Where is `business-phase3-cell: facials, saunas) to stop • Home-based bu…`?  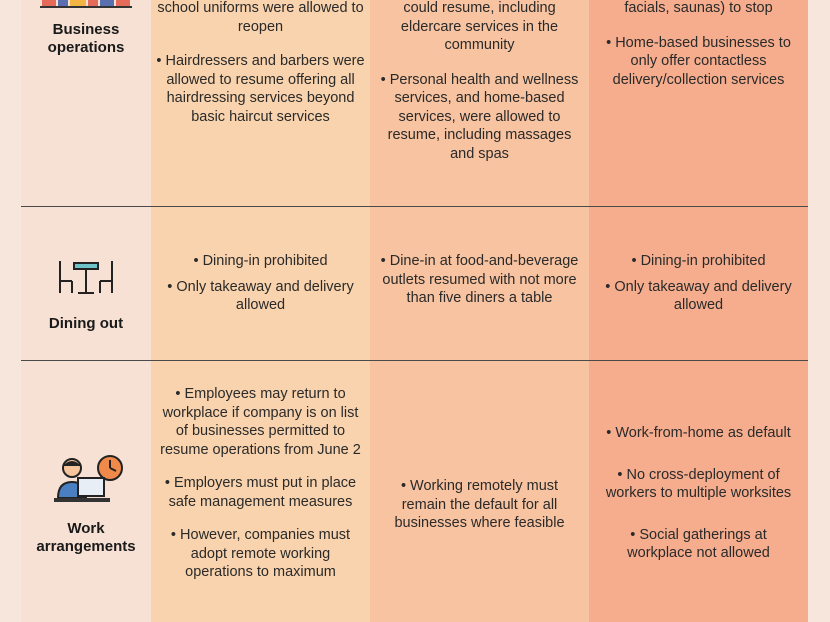
business-phase3-cell: facials, saunas) to stop • Home-based bu… is located at coordinates (698, 50).